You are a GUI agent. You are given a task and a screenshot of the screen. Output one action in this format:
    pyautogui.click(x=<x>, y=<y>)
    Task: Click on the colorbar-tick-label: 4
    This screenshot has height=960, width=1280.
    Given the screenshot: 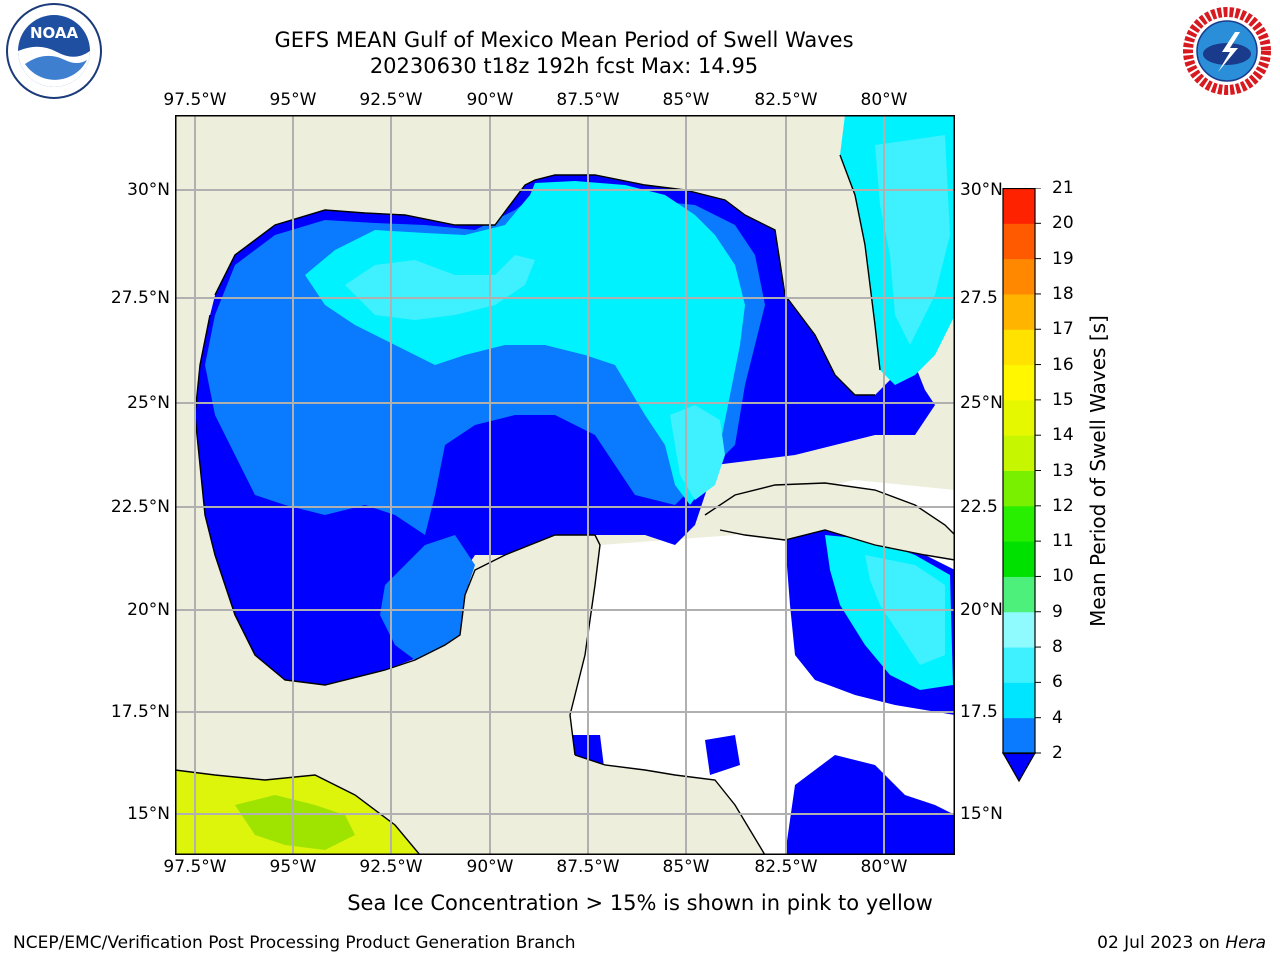 What is the action you would take?
    pyautogui.click(x=1057, y=717)
    